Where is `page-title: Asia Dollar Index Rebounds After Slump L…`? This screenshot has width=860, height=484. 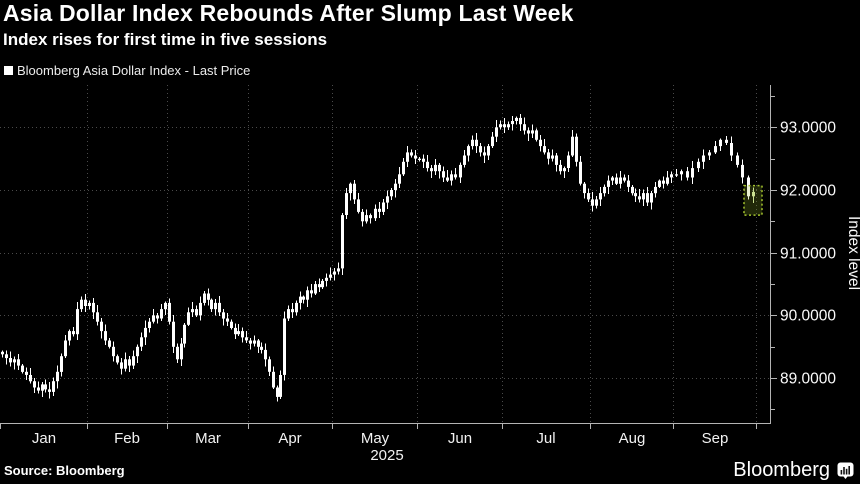 page-title: Asia Dollar Index Rebounds After Slump L… is located at coordinates (288, 13).